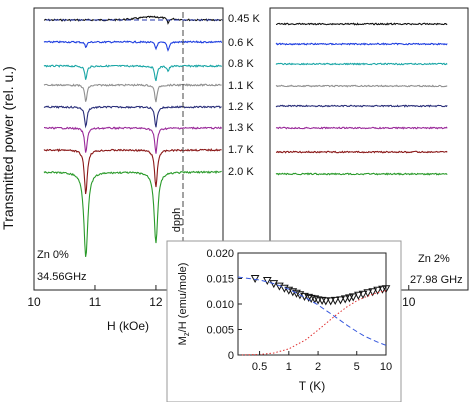 The image size is (474, 402). Describe the element at coordinates (436, 280) in the screenshot. I see `right-frequency-label: 27.98 GHz` at that location.